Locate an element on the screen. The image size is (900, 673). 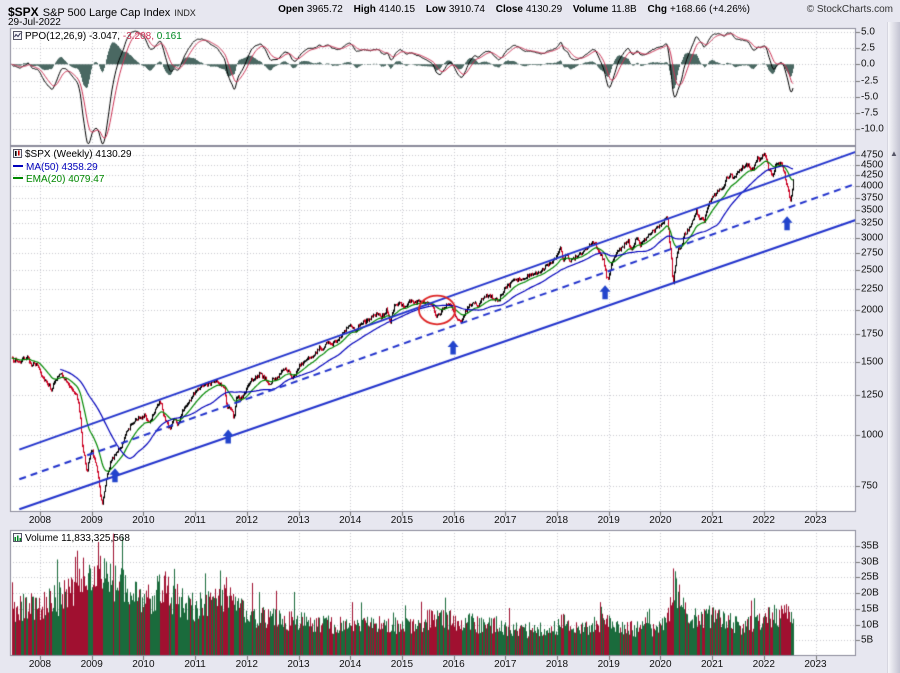
symbol-name: S&P 500 Large Cap Index is located at coordinates (106, 13).